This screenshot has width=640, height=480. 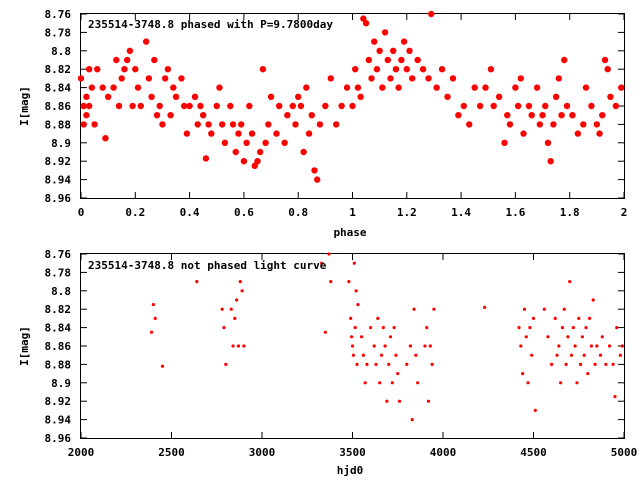 I want to click on x-tick-label: 3000, so click(x=262, y=452).